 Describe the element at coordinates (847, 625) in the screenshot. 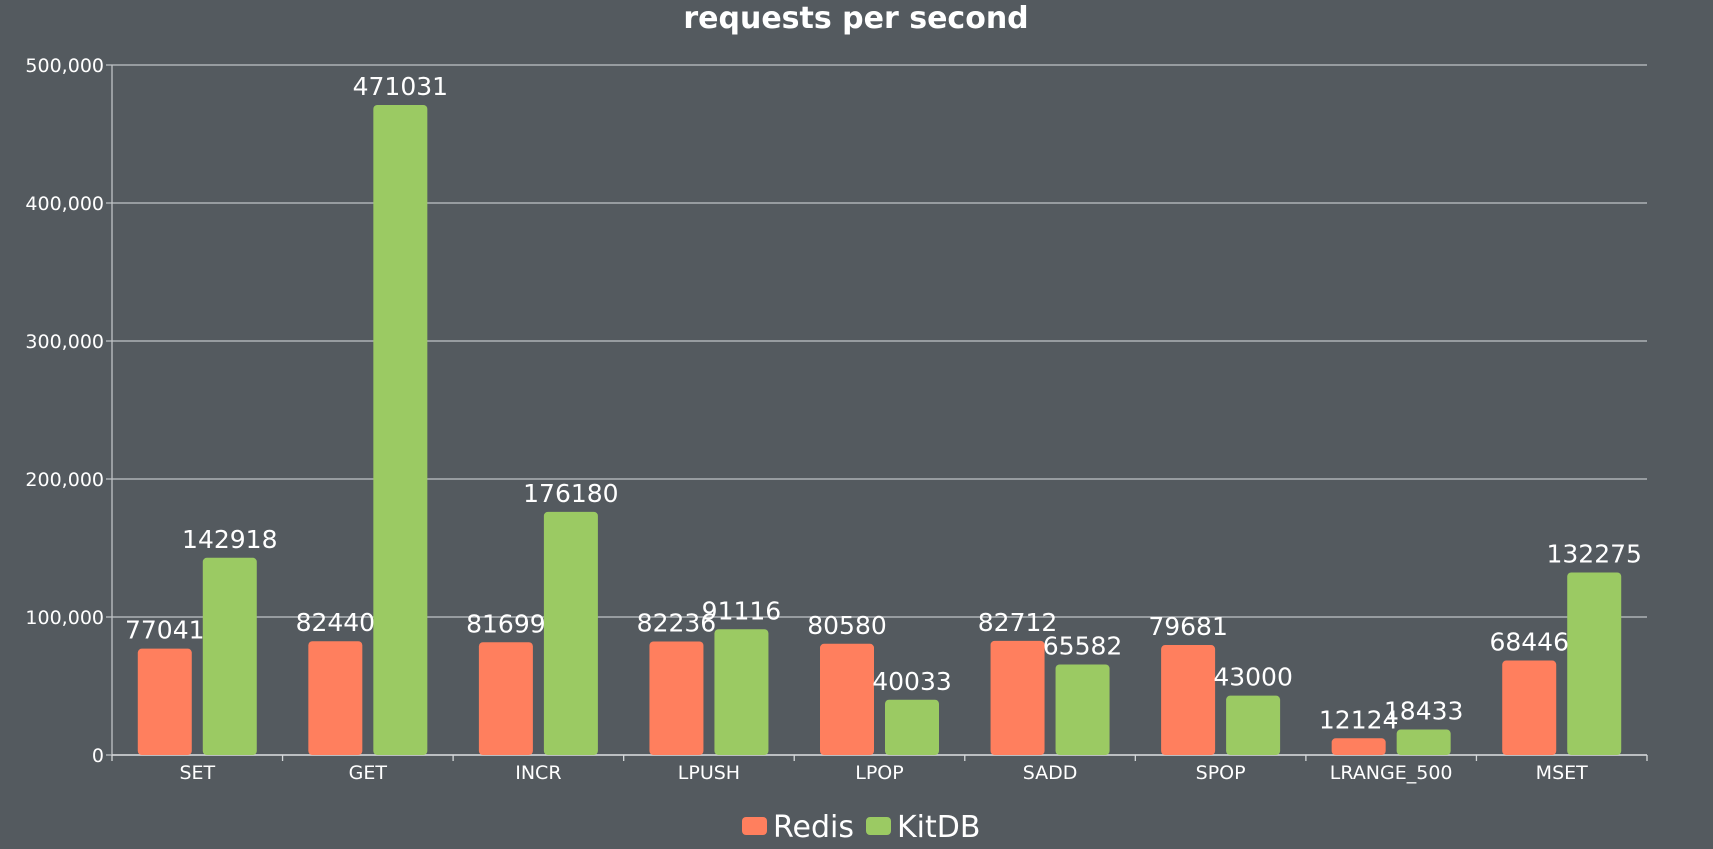

I see `data-label: 80580` at that location.